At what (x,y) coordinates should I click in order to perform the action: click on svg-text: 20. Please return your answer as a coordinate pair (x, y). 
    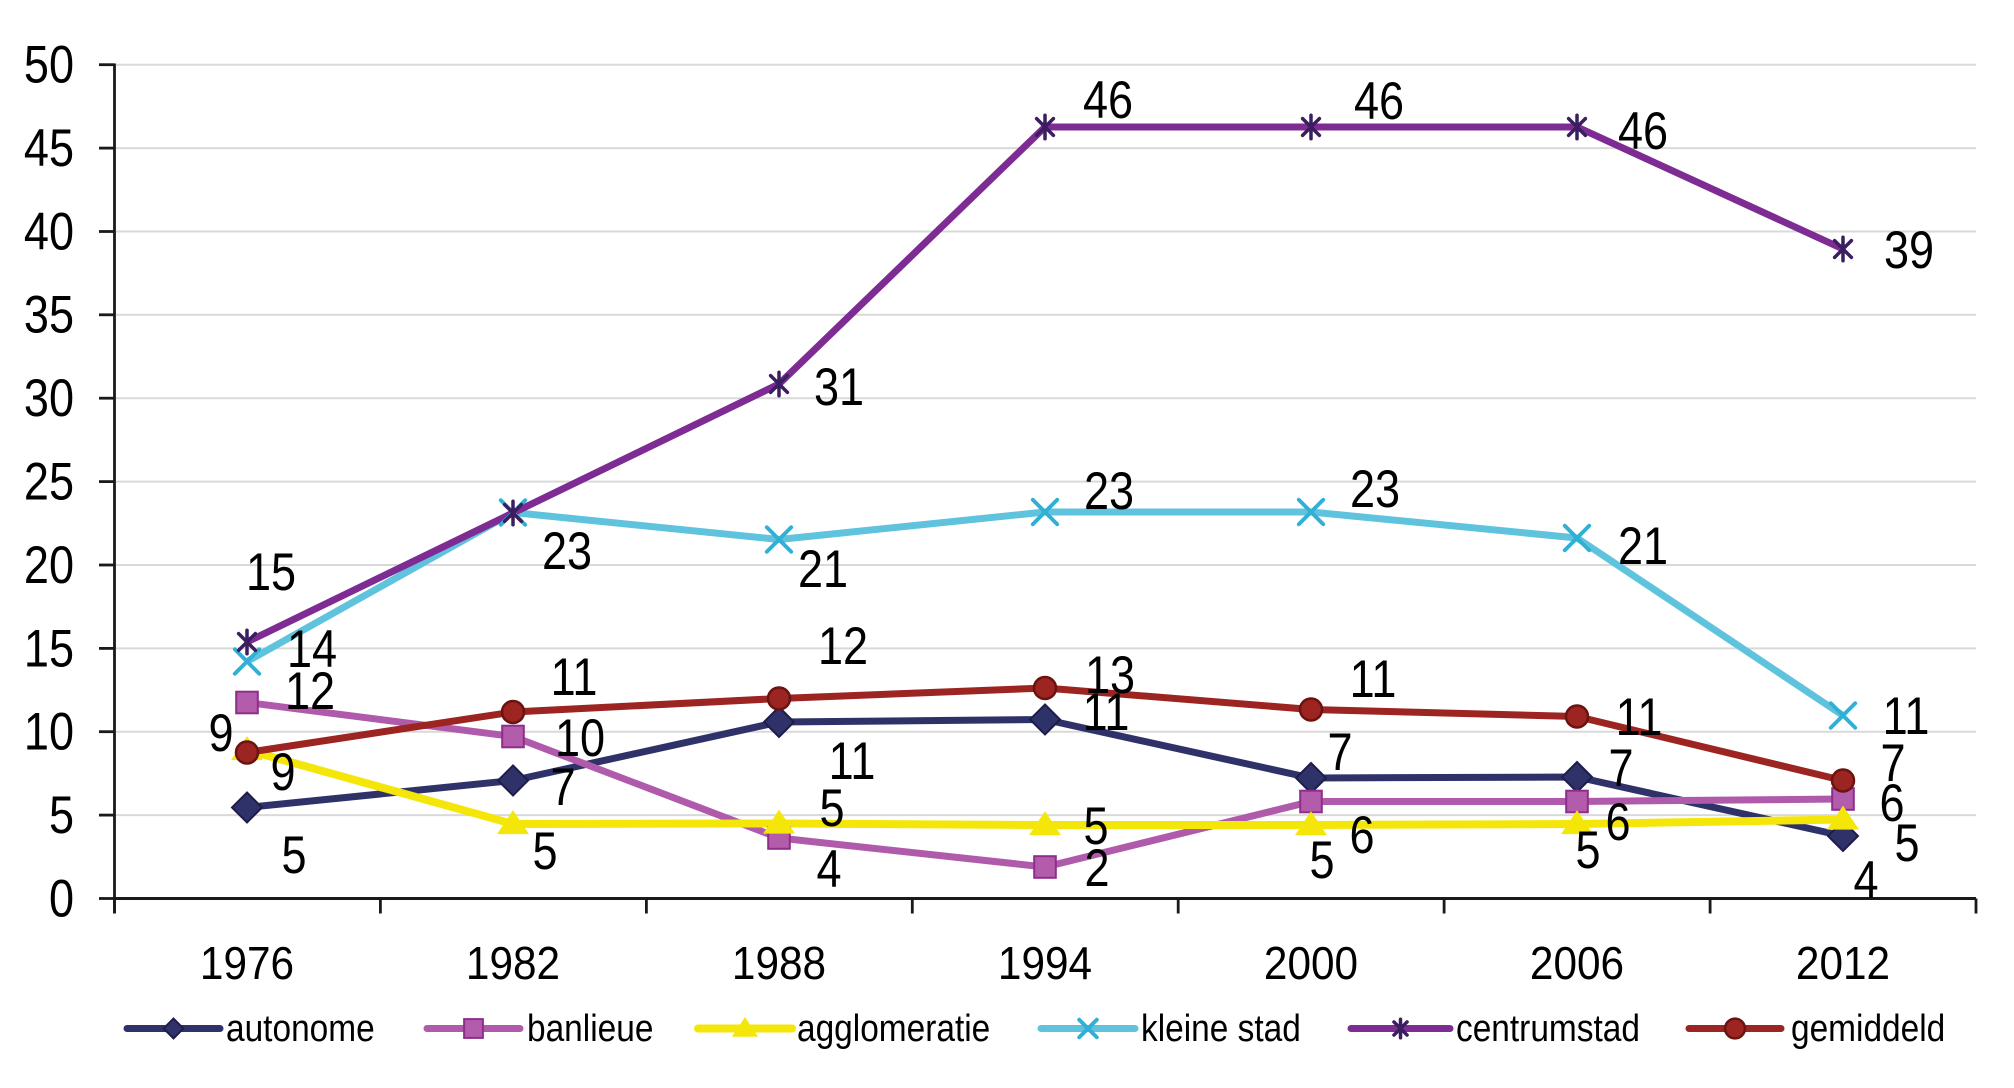
    Looking at the image, I should click on (49, 564).